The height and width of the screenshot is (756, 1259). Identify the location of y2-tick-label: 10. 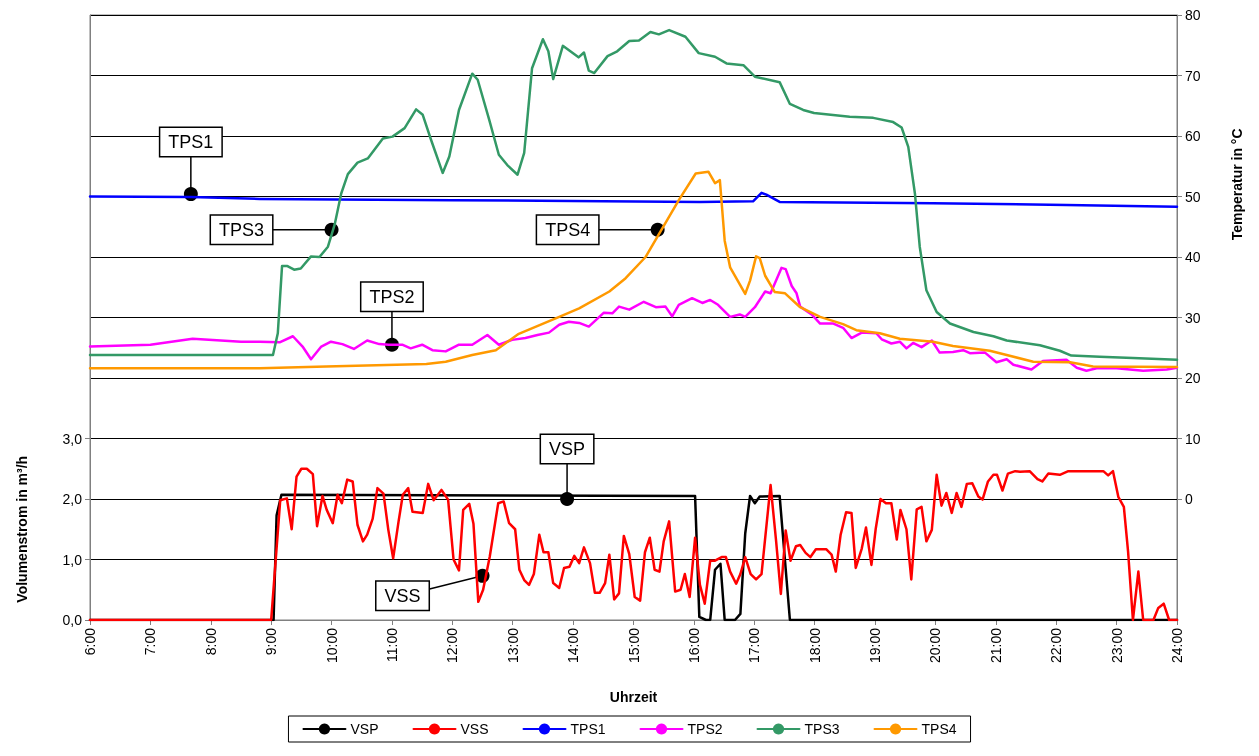
(1193, 438).